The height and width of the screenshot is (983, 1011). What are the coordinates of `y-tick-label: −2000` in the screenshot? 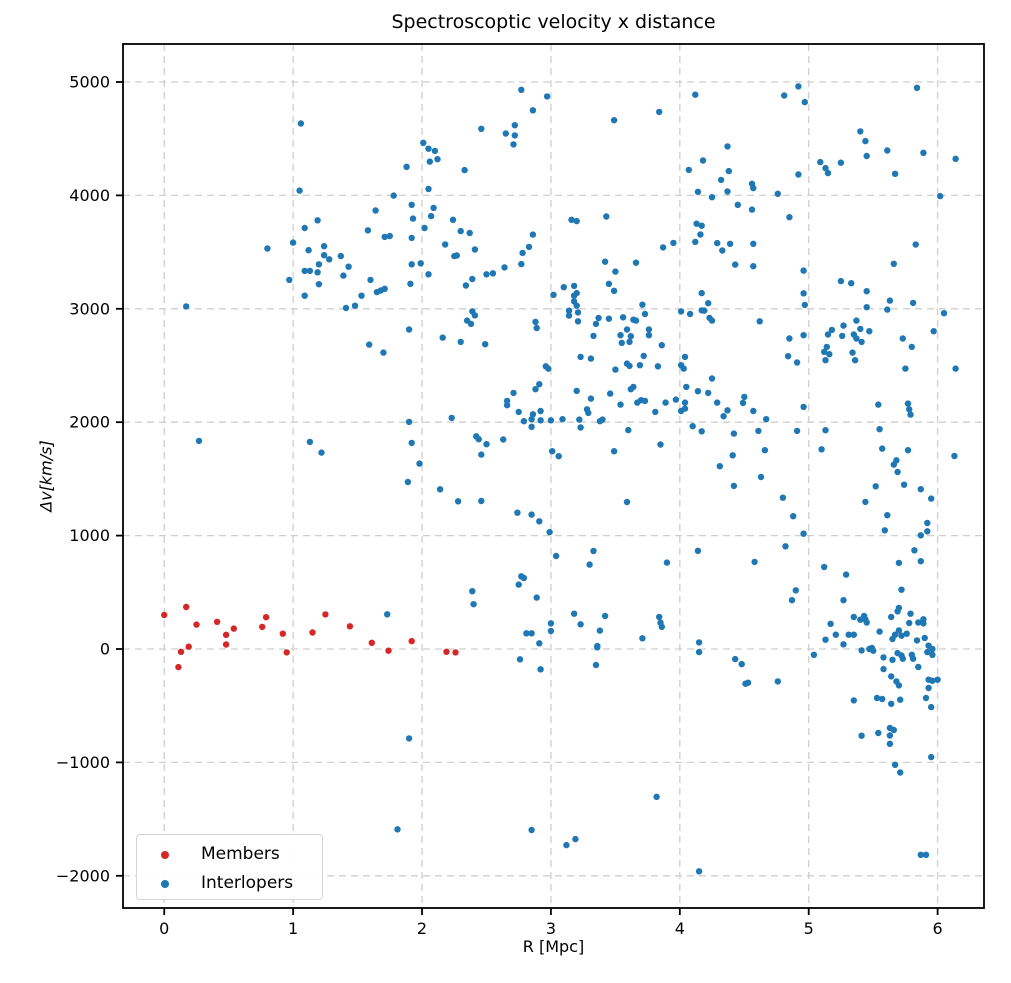 It's located at (83, 875).